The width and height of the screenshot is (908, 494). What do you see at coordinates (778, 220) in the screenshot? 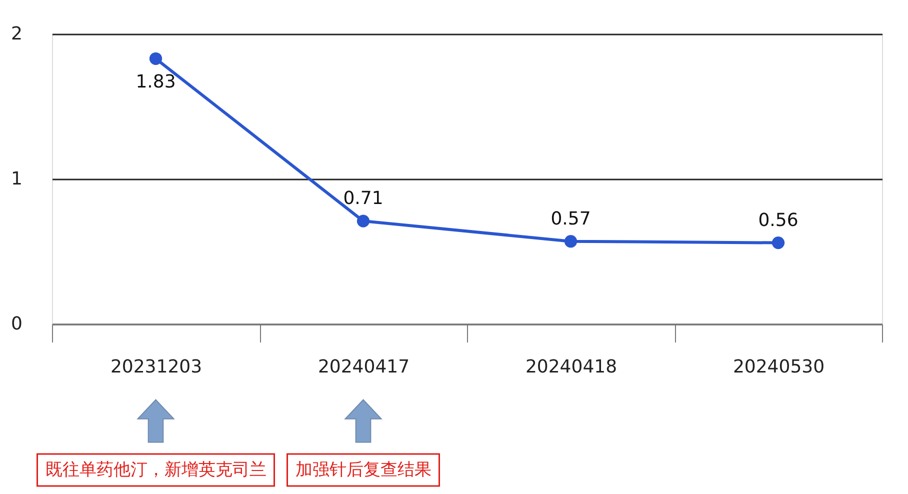
I see `data-label: 0.56` at bounding box center [778, 220].